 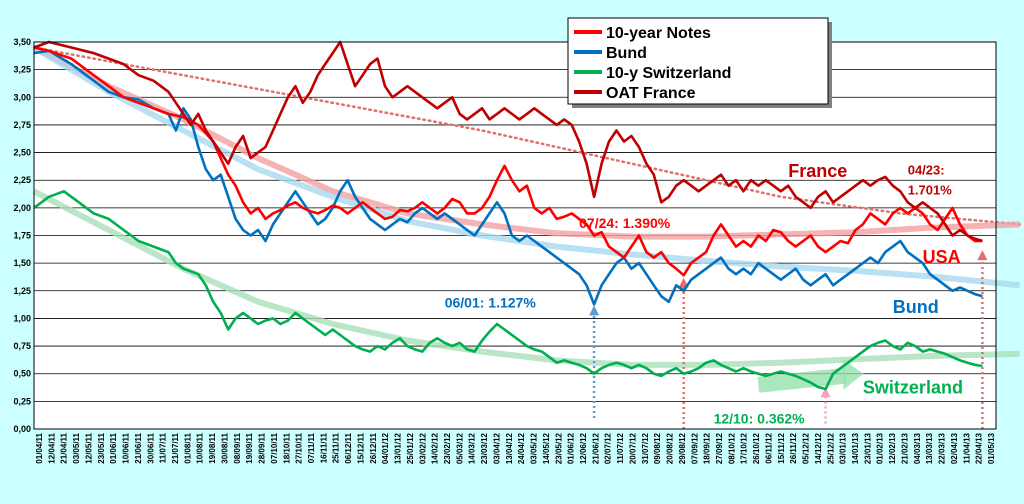 What do you see at coordinates (150, 447) in the screenshot?
I see `x-tick-label: 30/06/11` at bounding box center [150, 447].